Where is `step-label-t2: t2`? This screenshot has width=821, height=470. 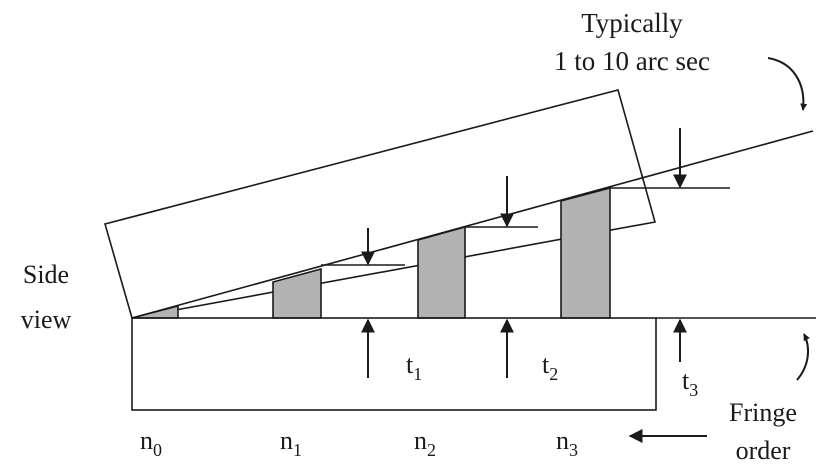
step-label-t2: t2 is located at coordinates (550, 367).